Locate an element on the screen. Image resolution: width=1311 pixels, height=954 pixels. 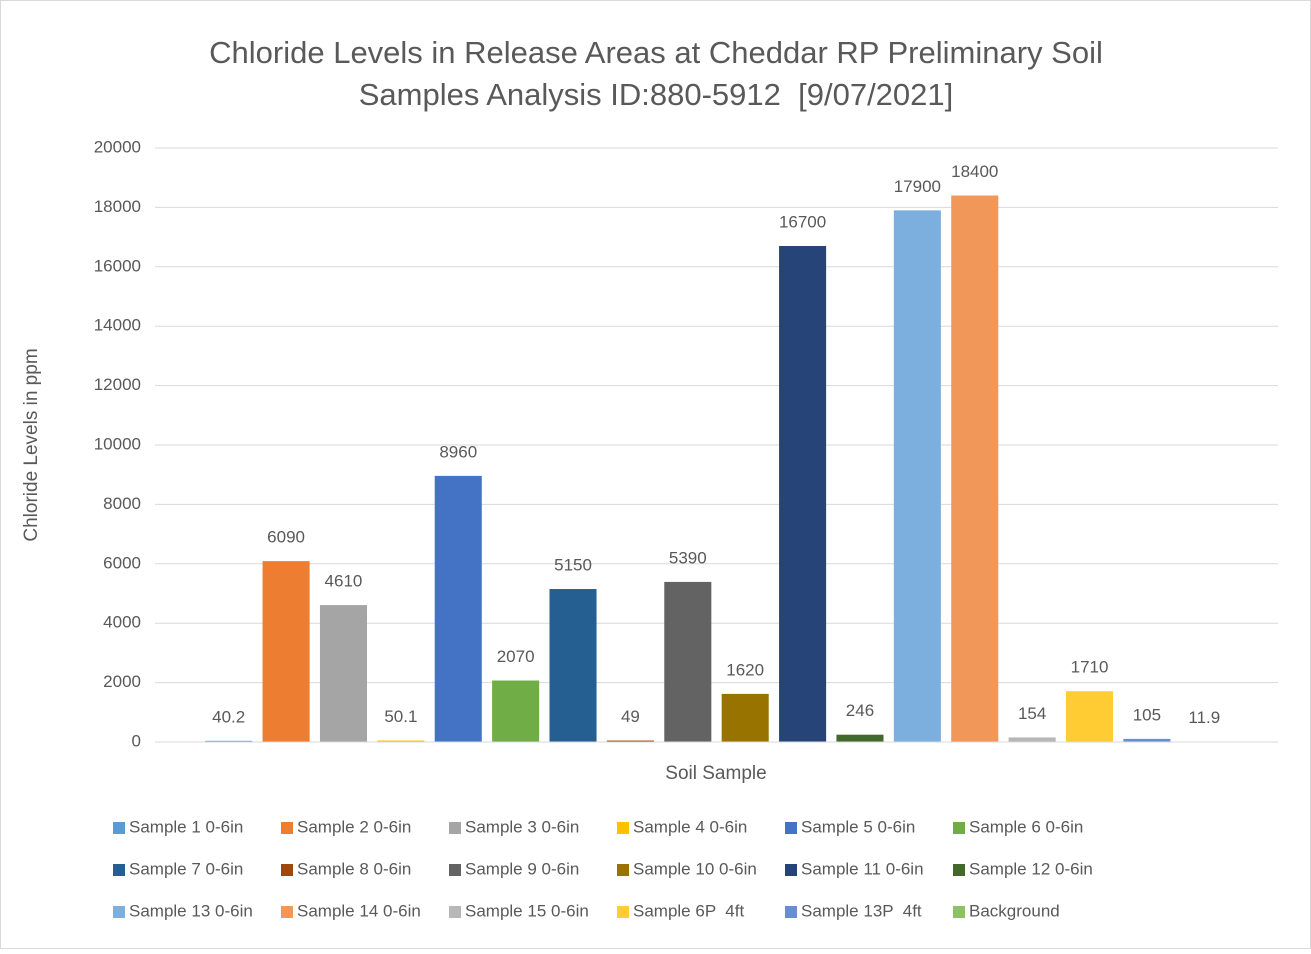
y-tick-label: 14000 is located at coordinates (117, 325).